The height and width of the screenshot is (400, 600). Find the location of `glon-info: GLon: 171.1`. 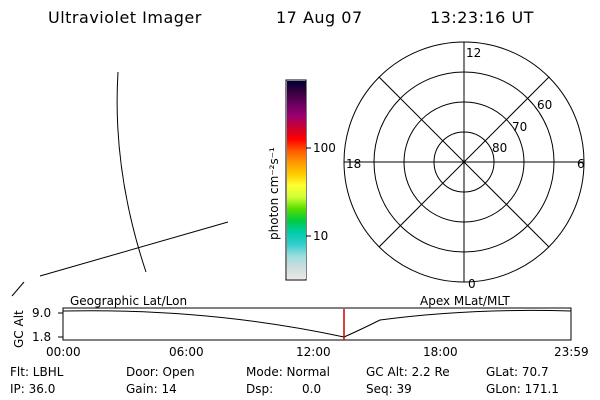

glon-info: GLon: 171.1 is located at coordinates (522, 389).